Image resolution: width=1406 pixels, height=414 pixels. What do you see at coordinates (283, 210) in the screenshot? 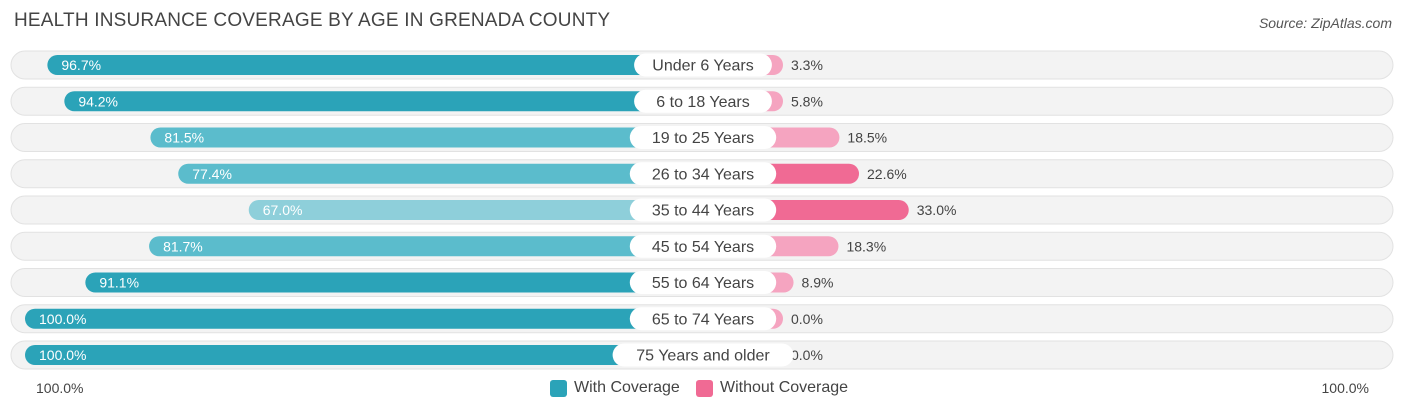
I see `with-coverage-value: 67.0%` at bounding box center [283, 210].